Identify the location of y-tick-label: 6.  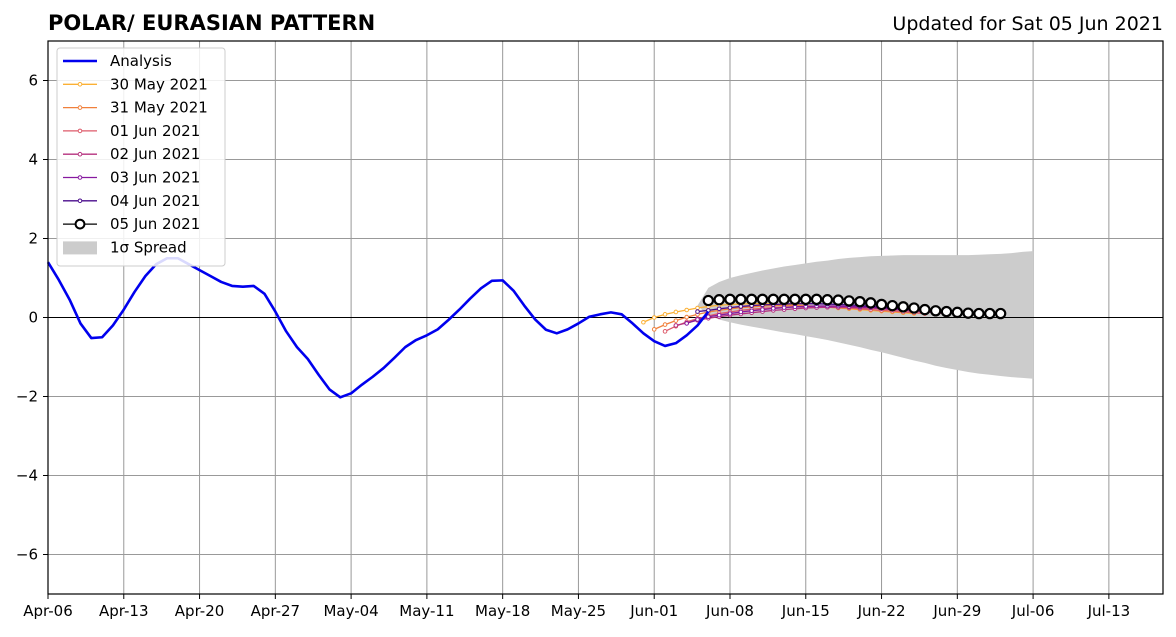
(33, 81).